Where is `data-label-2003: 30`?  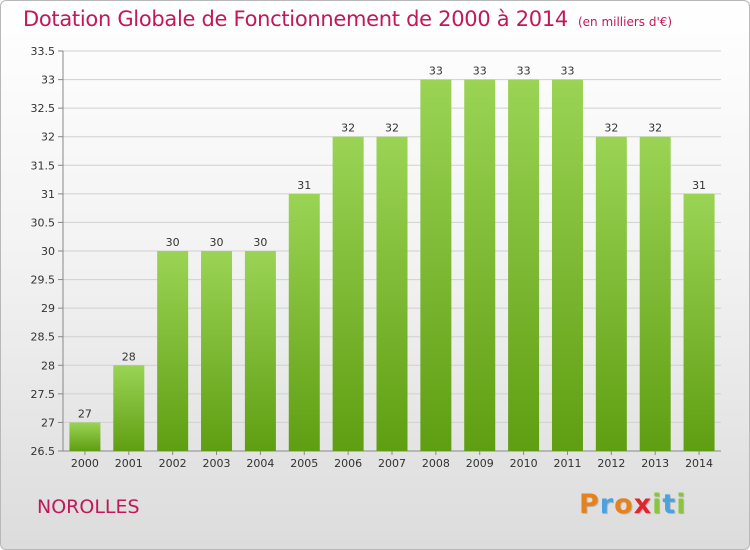 data-label-2003: 30 is located at coordinates (217, 242).